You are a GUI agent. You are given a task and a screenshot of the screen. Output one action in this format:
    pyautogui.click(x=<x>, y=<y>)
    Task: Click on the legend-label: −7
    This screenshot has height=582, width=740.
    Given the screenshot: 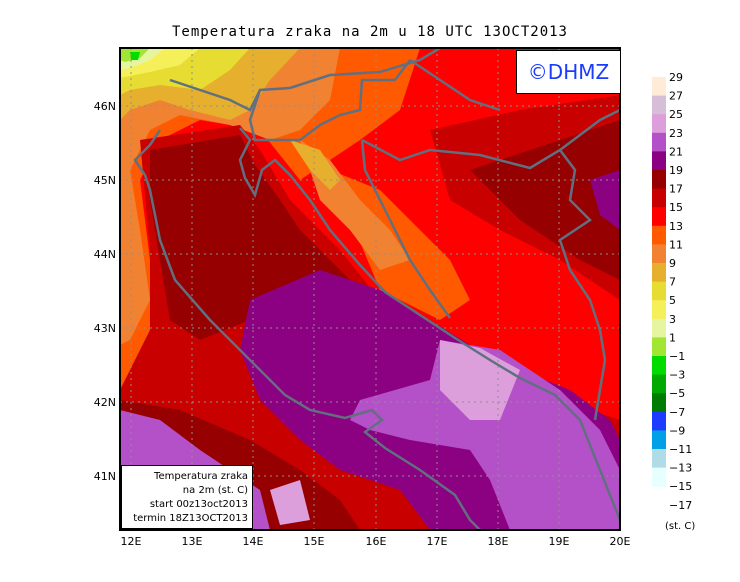 What is the action you would take?
    pyautogui.click(x=677, y=412)
    